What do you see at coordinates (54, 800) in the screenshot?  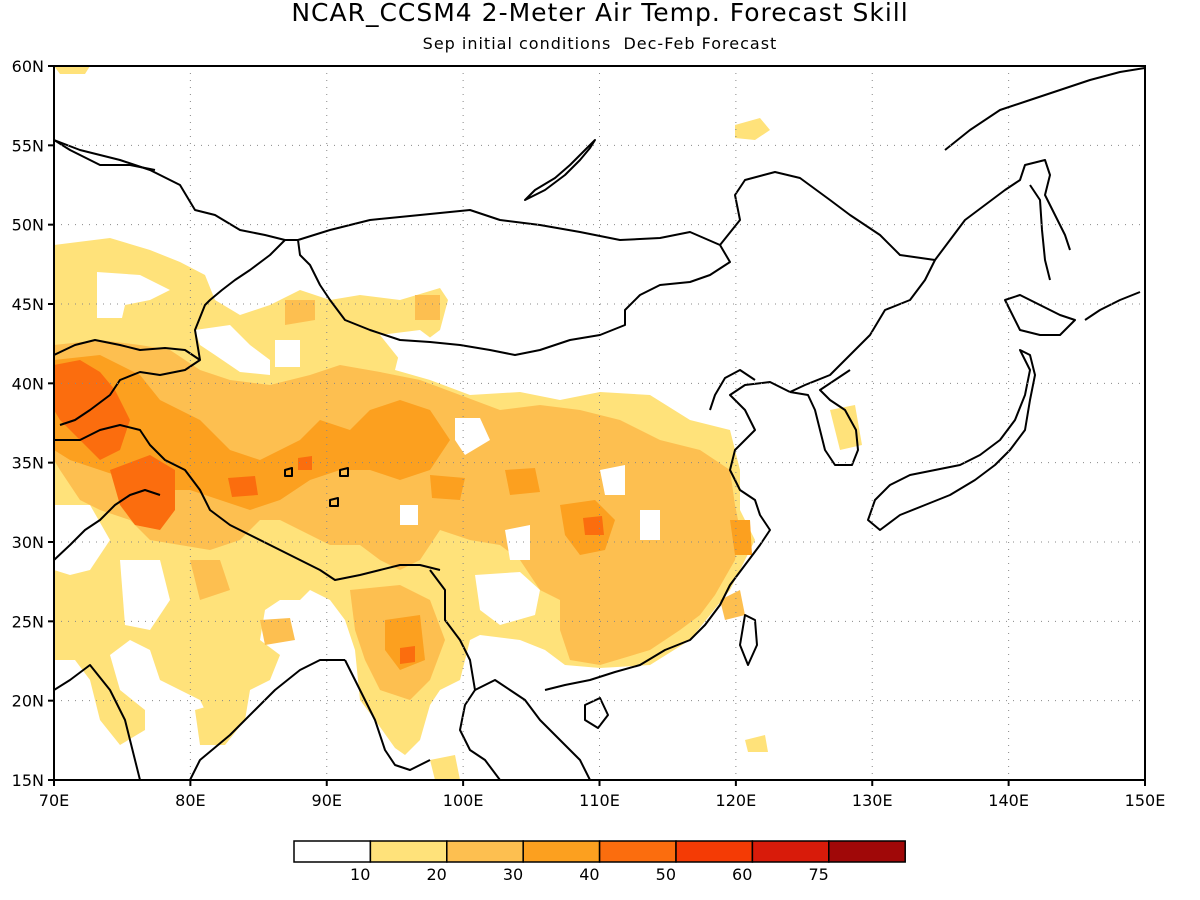 I see `lon-tick-label: 70E` at bounding box center [54, 800].